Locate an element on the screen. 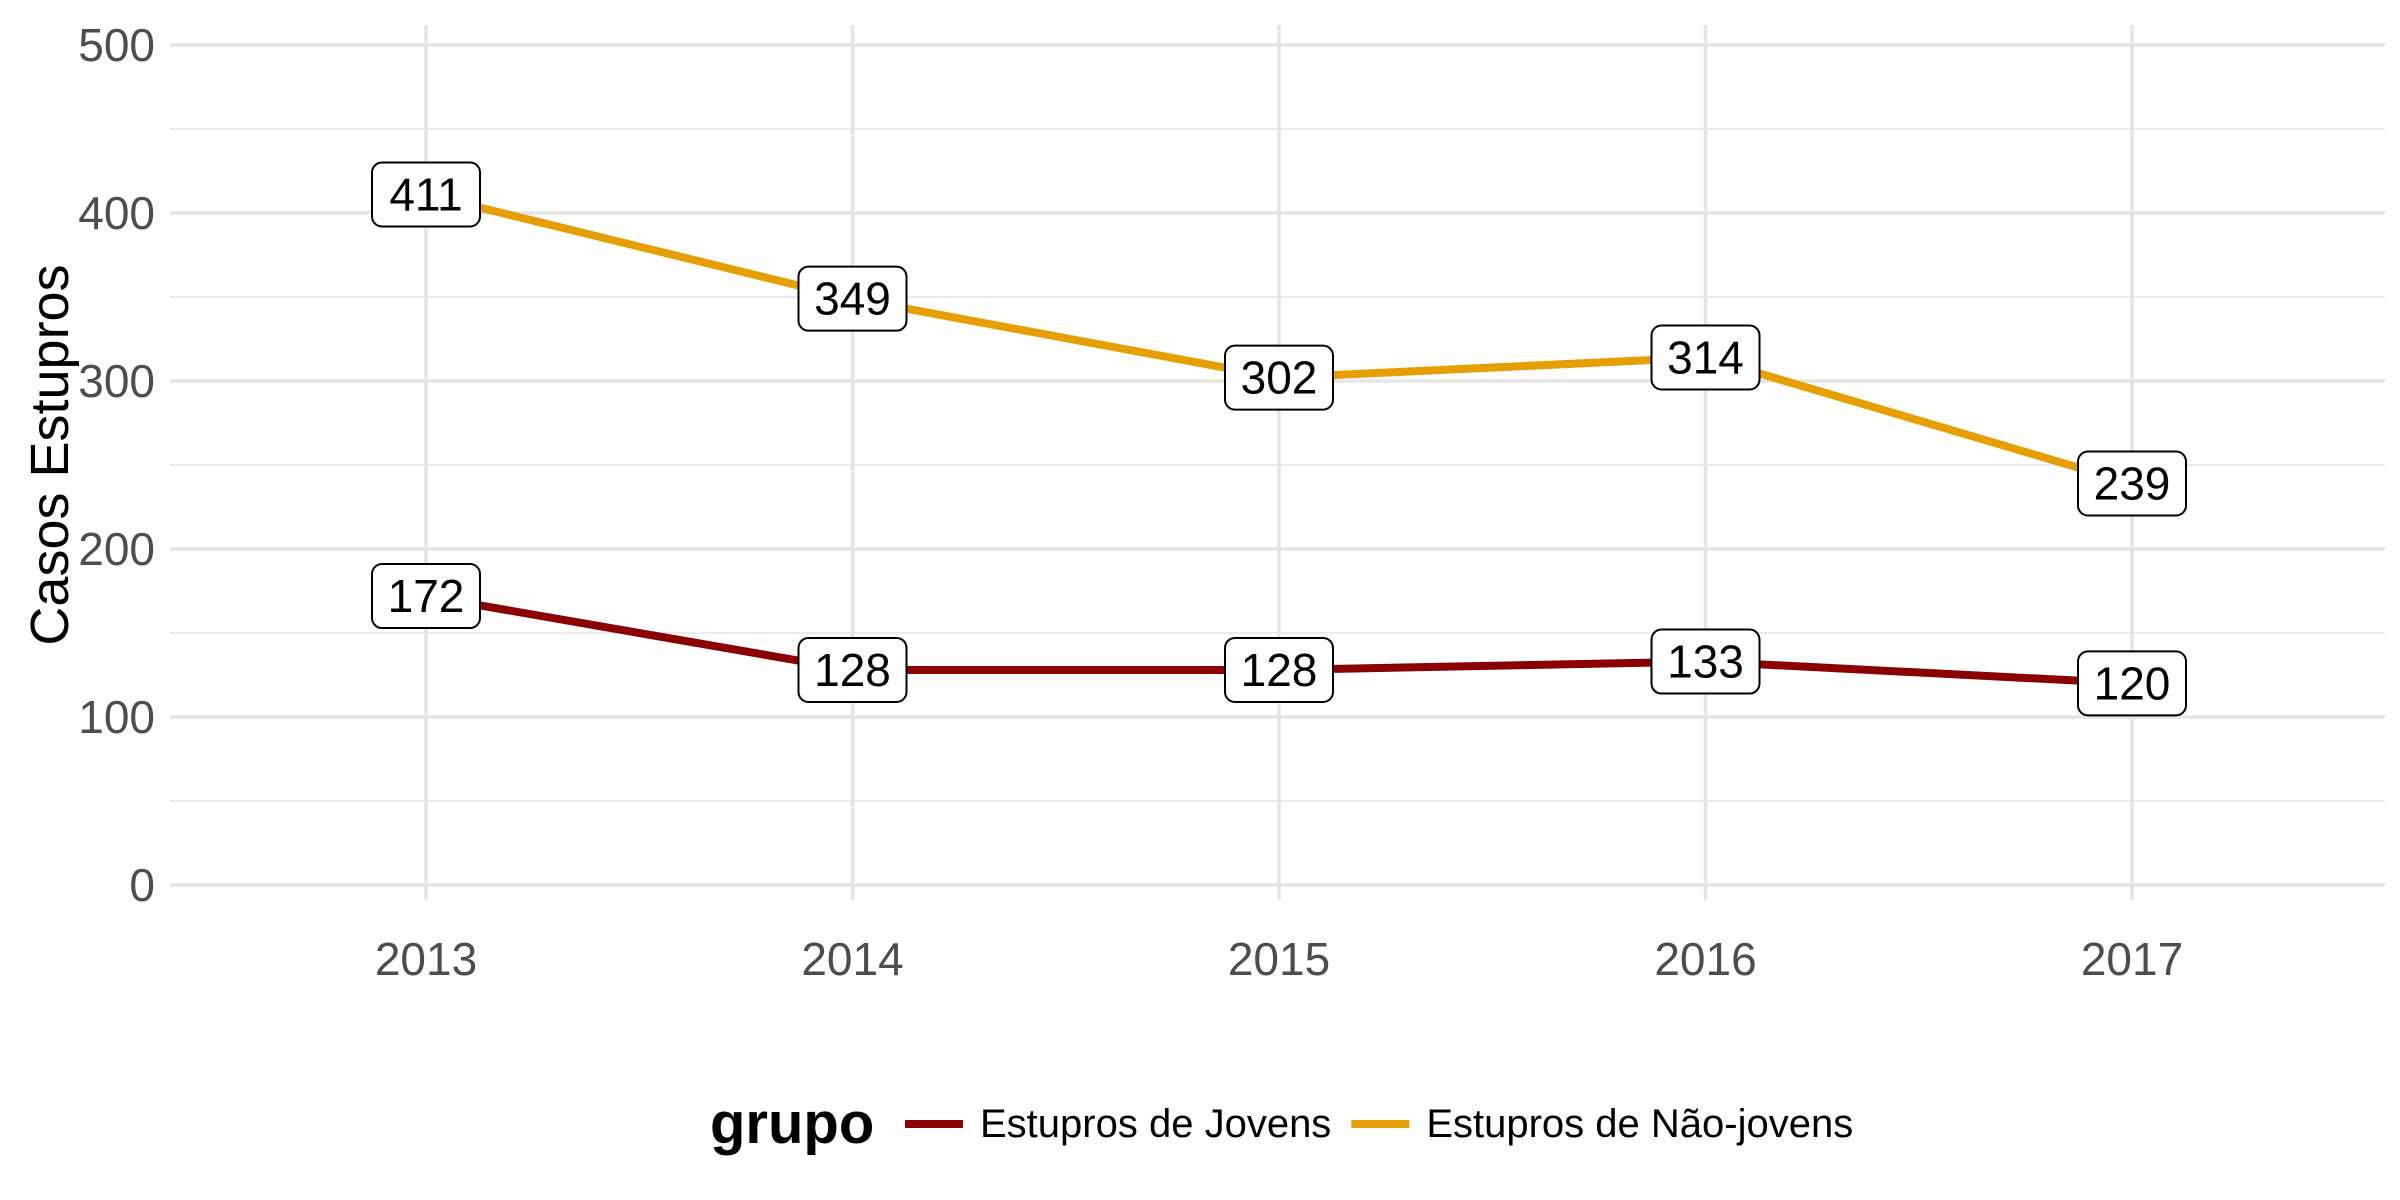  data-label: 172 is located at coordinates (426, 596).